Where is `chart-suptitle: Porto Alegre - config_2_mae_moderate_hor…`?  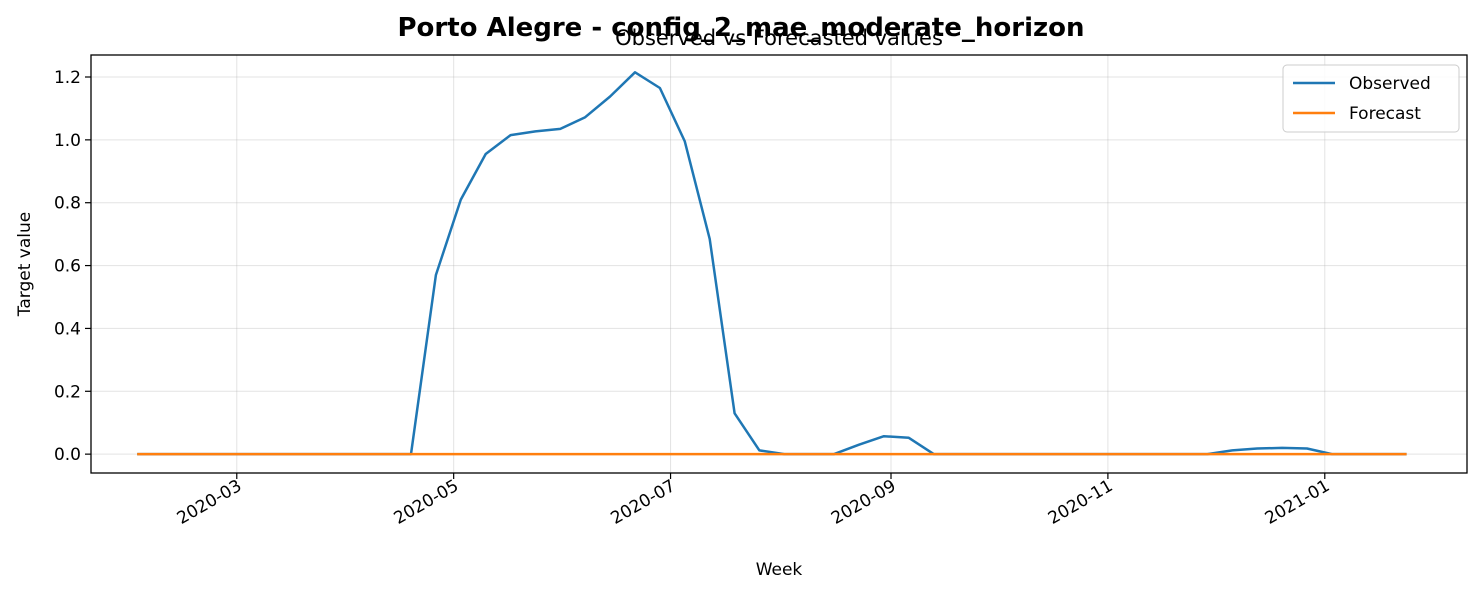 chart-suptitle: Porto Alegre - config_2_mae_moderate_hor… is located at coordinates (741, 28).